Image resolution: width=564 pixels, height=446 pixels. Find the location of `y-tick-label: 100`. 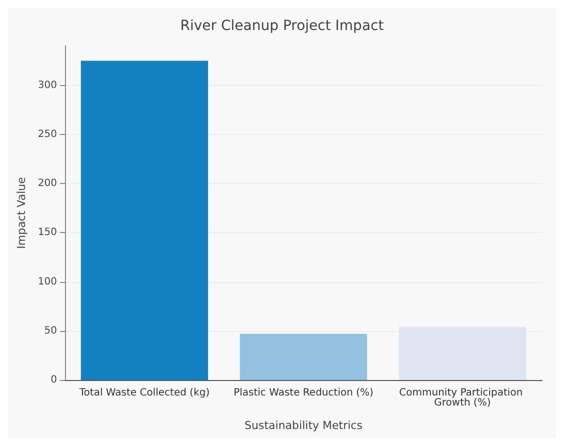

y-tick-label: 100 is located at coordinates (47, 282).